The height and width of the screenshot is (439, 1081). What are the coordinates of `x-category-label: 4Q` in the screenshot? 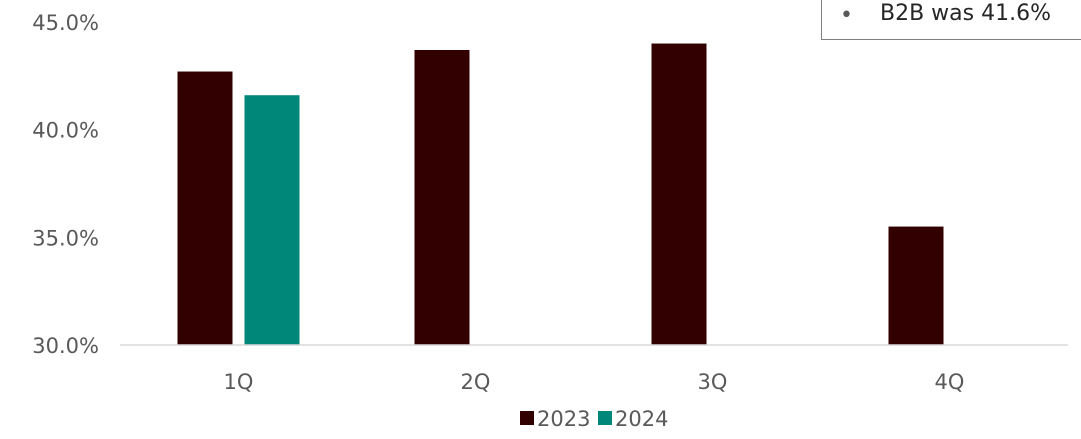 It's located at (950, 382).